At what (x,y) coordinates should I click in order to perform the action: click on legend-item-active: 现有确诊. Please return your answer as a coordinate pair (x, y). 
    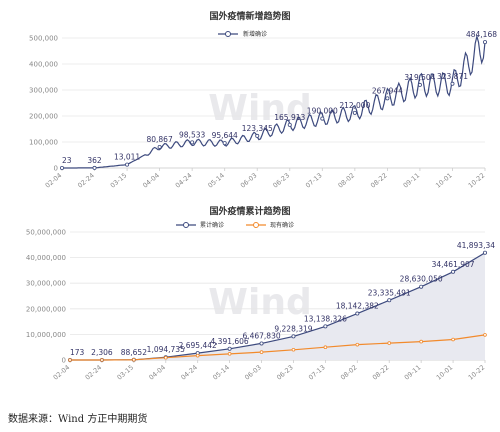
    Looking at the image, I should click on (270, 225).